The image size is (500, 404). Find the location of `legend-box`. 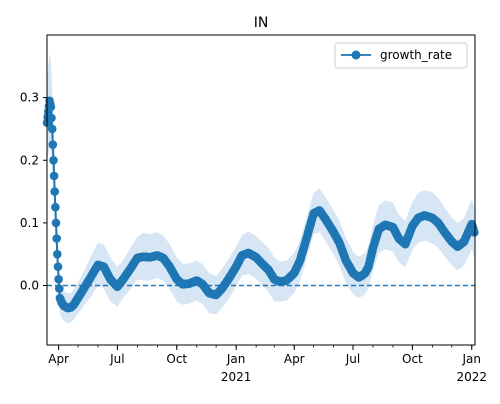

legend-box is located at coordinates (401, 55).